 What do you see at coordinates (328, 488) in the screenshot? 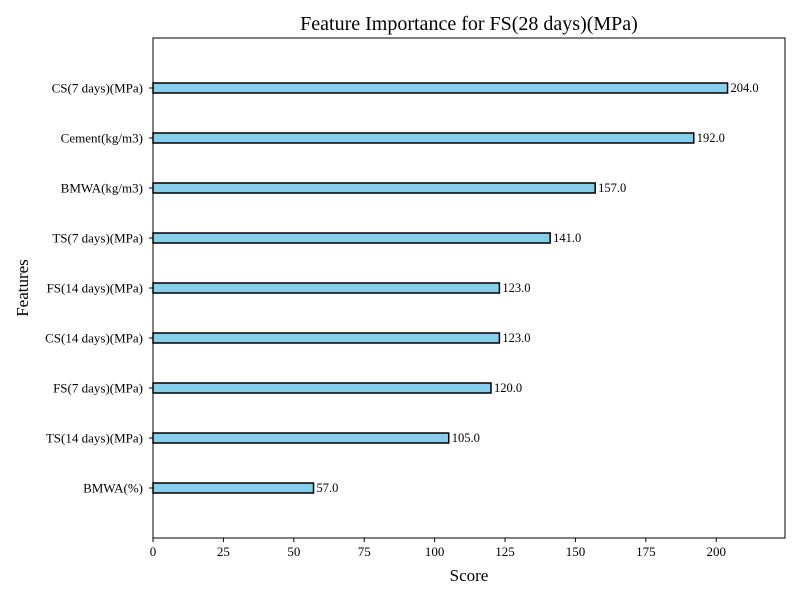
I see `data-label: 57.0` at bounding box center [328, 488].